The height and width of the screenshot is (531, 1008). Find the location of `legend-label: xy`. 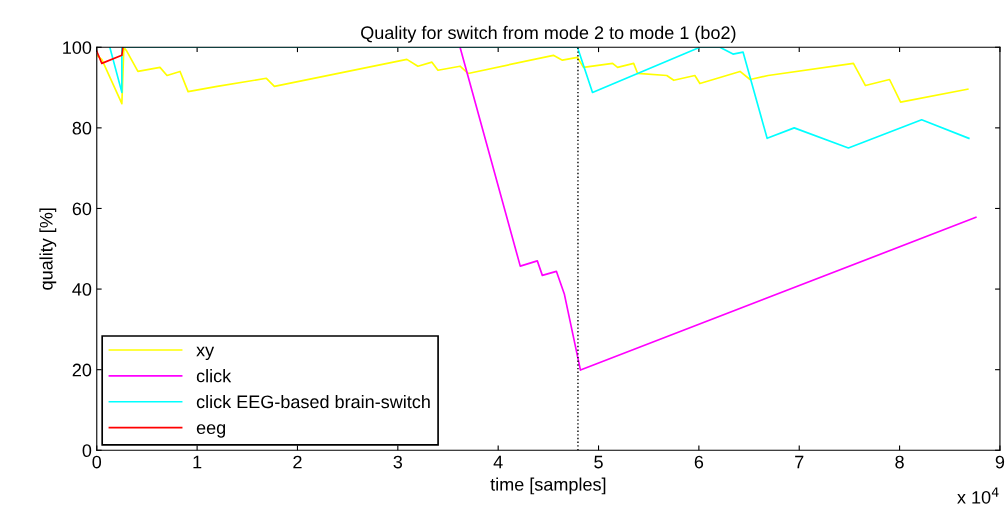

legend-label: xy is located at coordinates (205, 353).